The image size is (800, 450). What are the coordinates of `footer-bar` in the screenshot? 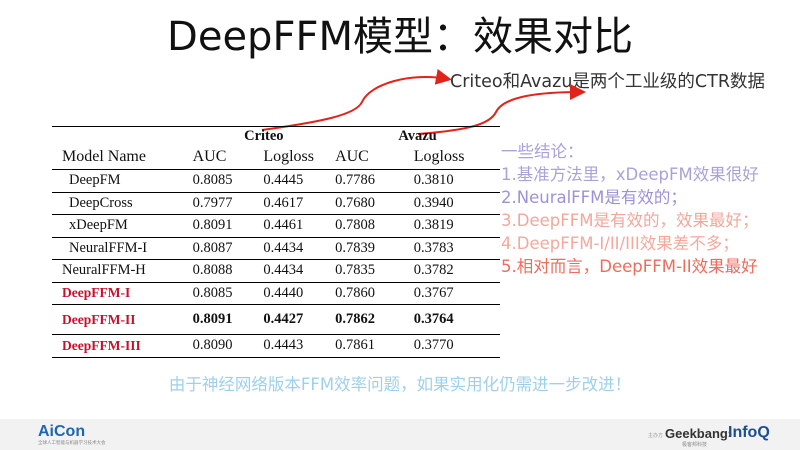 It's located at (400, 434).